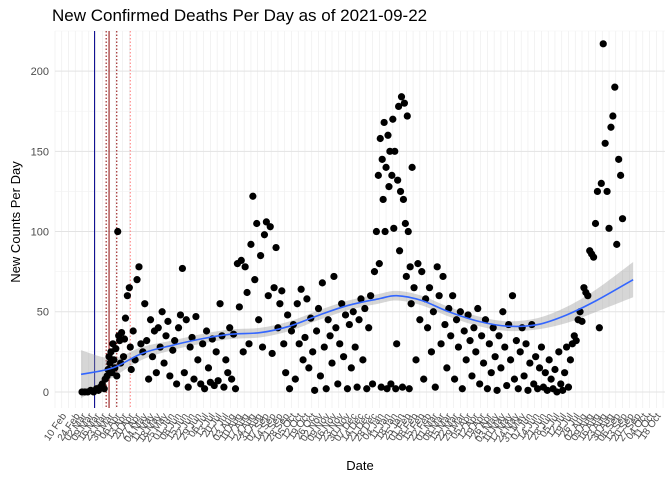  I want to click on reference-lines, so click(112, 219).